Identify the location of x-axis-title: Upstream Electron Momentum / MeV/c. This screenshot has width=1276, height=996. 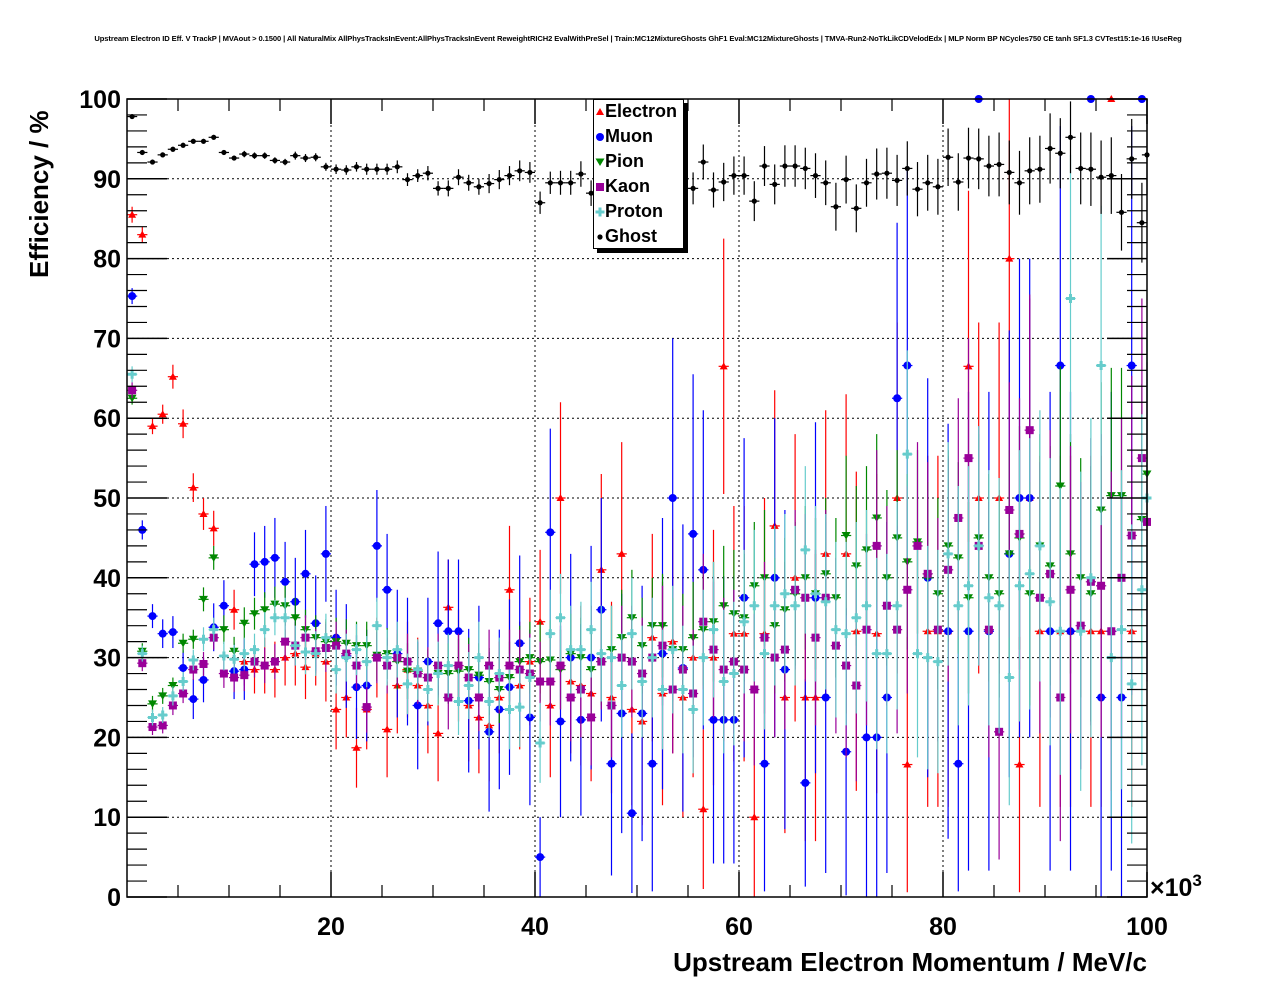
(910, 962).